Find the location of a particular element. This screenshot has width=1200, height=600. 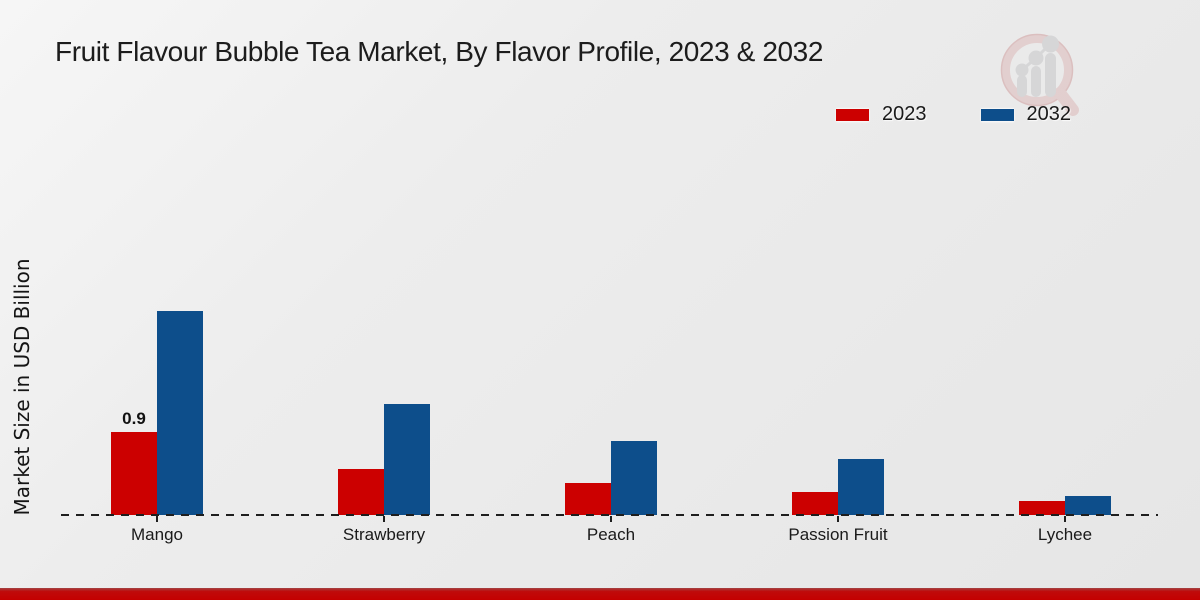

bar-2023-passion-fruit is located at coordinates (815, 503).